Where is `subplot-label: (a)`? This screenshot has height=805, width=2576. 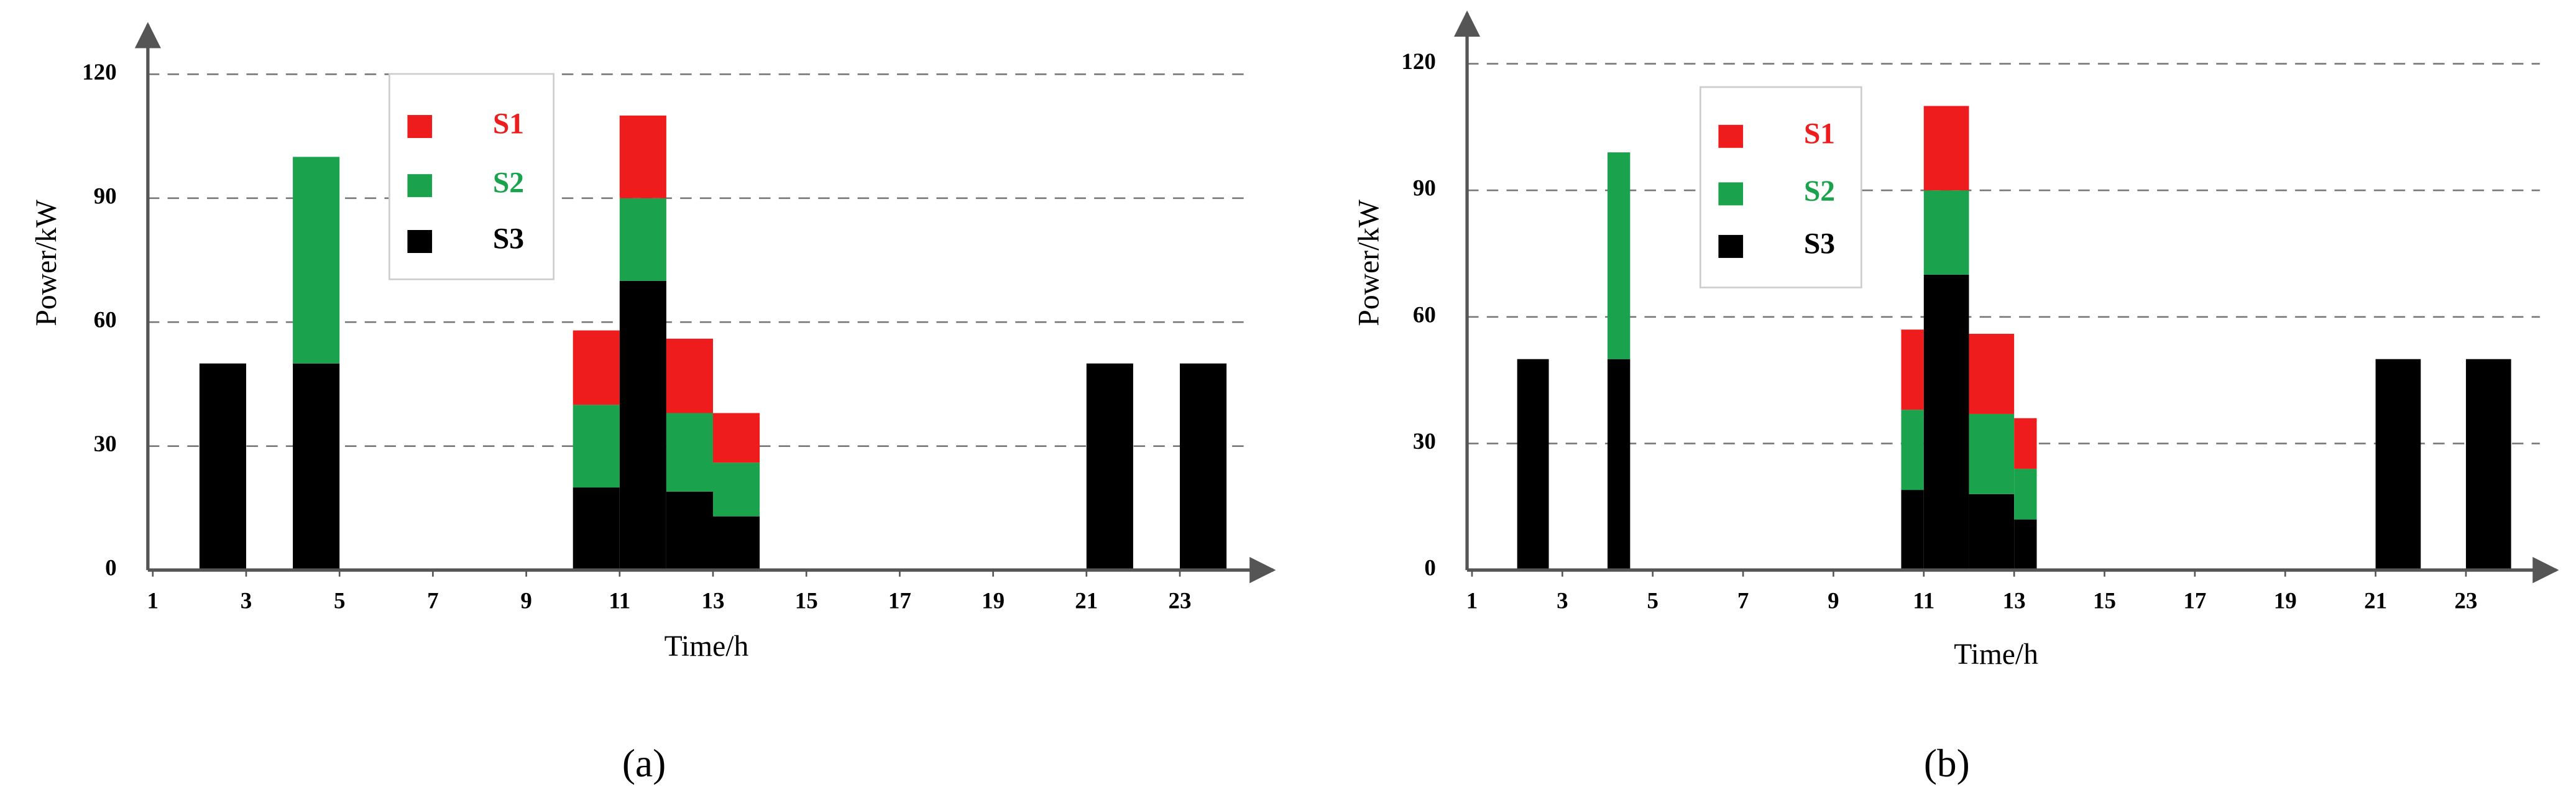
subplot-label: (a) is located at coordinates (644, 763).